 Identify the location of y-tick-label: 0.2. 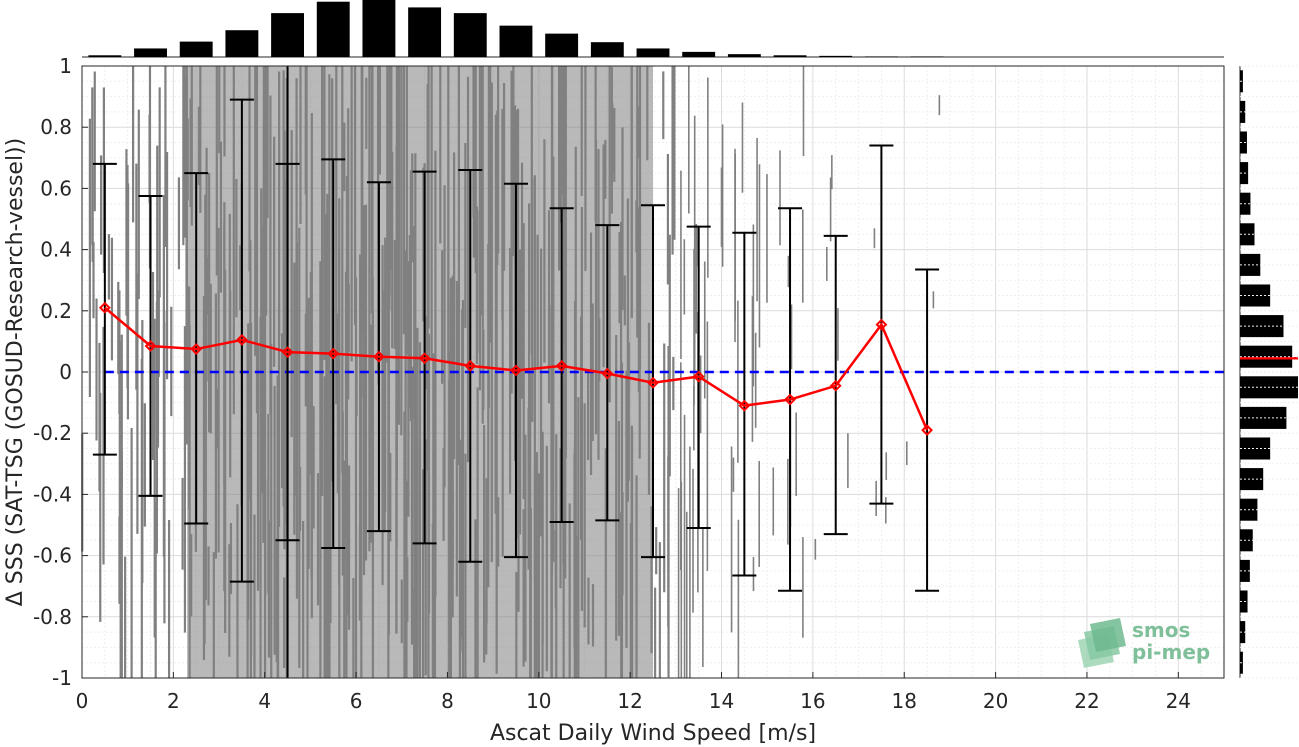
(56, 311).